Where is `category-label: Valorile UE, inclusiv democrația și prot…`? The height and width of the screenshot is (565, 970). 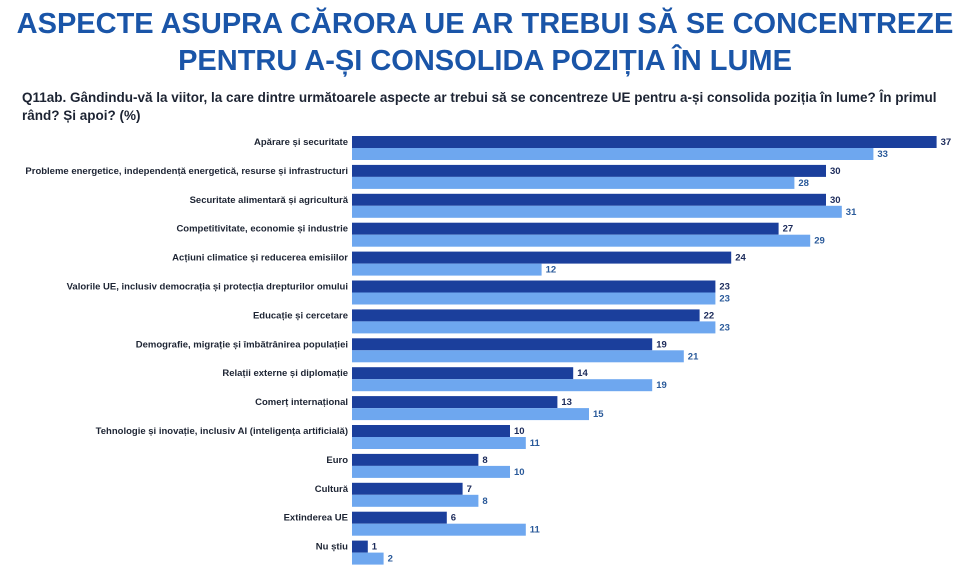
category-label: Valorile UE, inclusiv democrația și prot… is located at coordinates (207, 287).